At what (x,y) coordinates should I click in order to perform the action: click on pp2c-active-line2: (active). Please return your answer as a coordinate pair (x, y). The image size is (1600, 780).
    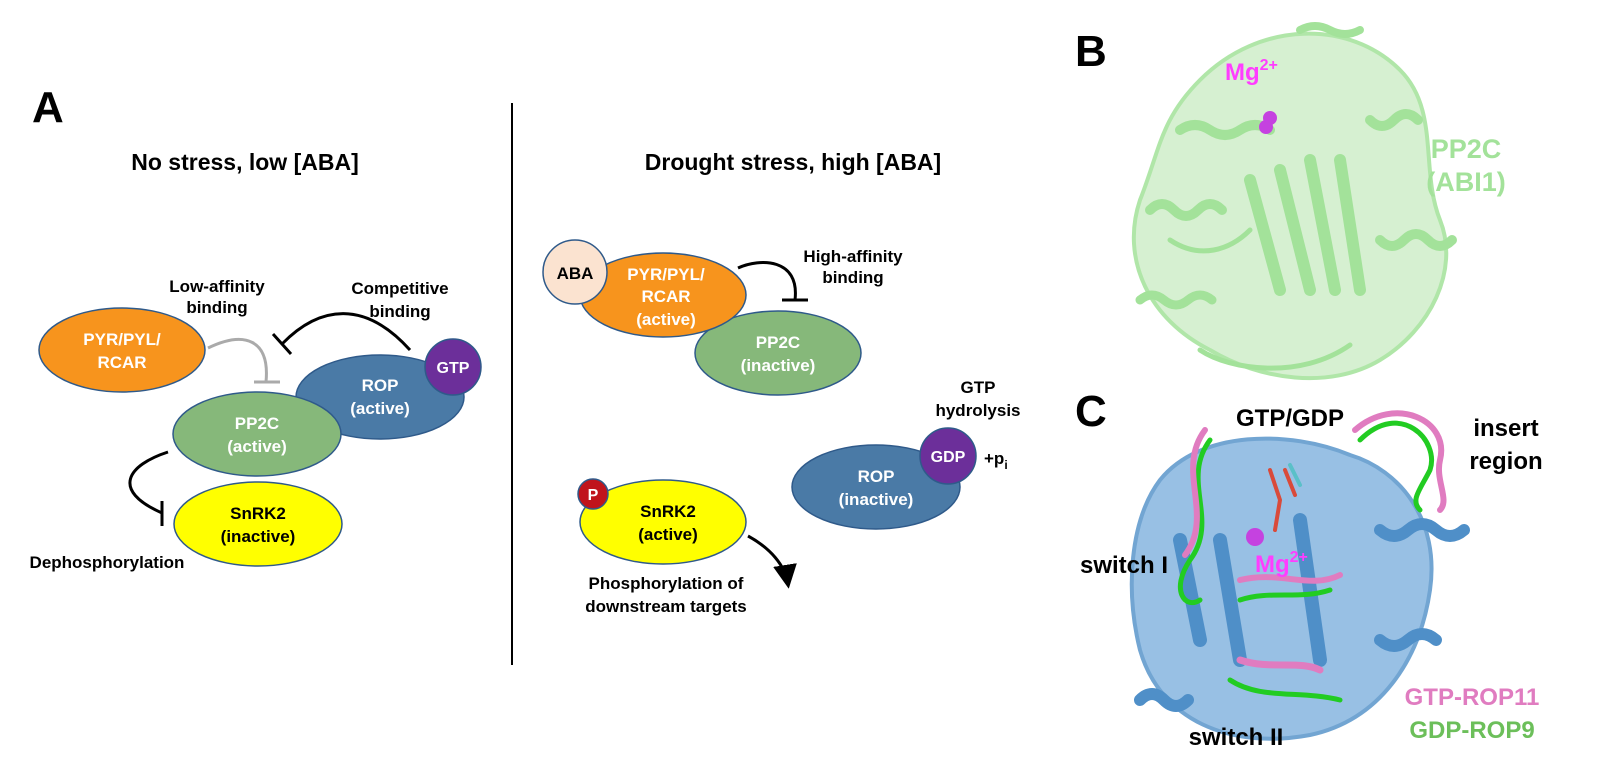
    Looking at the image, I should click on (257, 446).